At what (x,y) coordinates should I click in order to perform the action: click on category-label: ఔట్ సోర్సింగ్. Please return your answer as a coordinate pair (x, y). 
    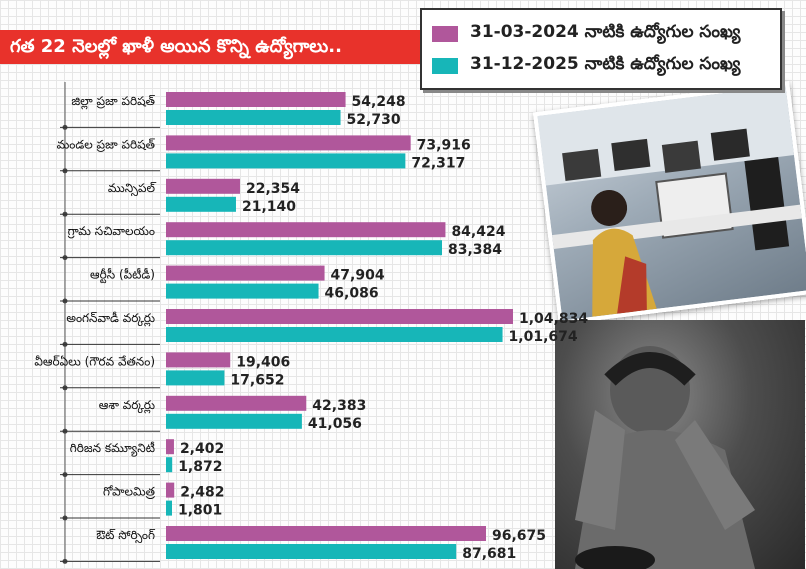
    Looking at the image, I should click on (126, 536).